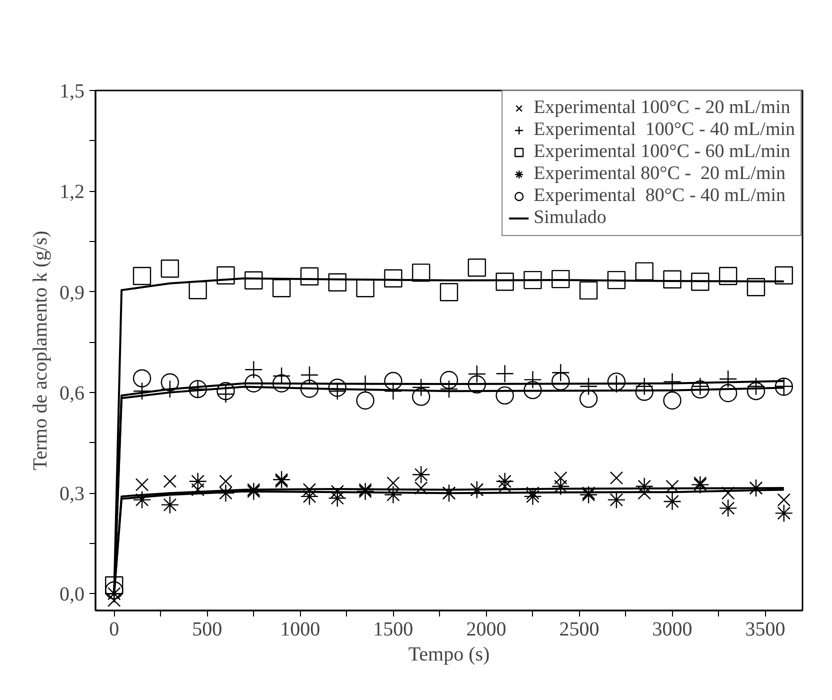  Describe the element at coordinates (486, 629) in the screenshot. I see `x-tick-label: 2000` at that location.